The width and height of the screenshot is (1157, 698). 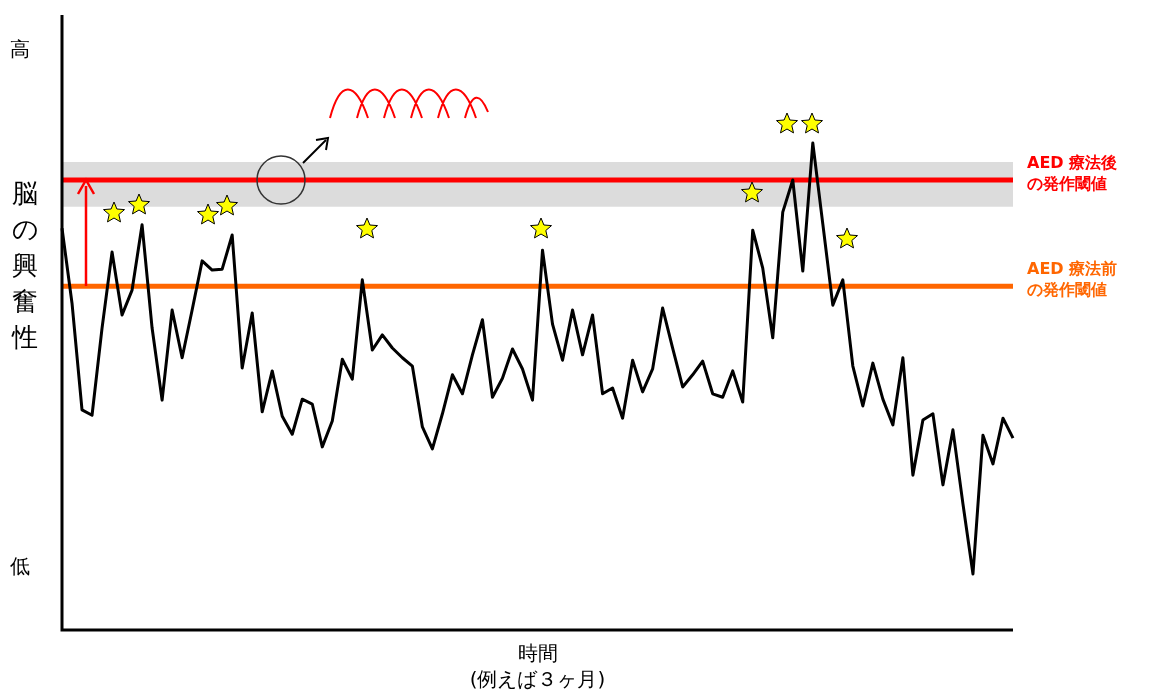 I want to click on y-axis-title: 脳の興奮性, so click(x=25, y=265).